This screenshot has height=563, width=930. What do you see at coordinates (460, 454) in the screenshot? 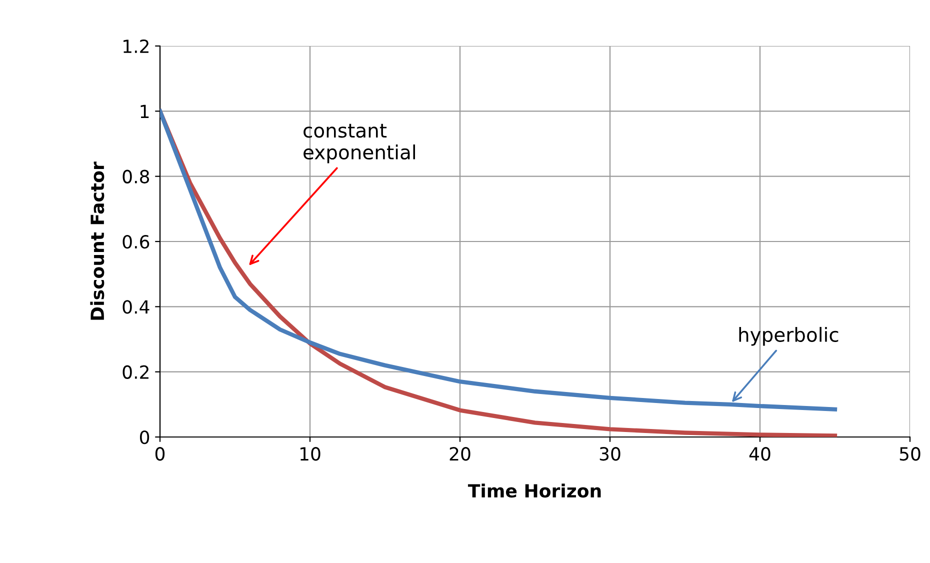
I see `x-tick-label: 20` at bounding box center [460, 454].